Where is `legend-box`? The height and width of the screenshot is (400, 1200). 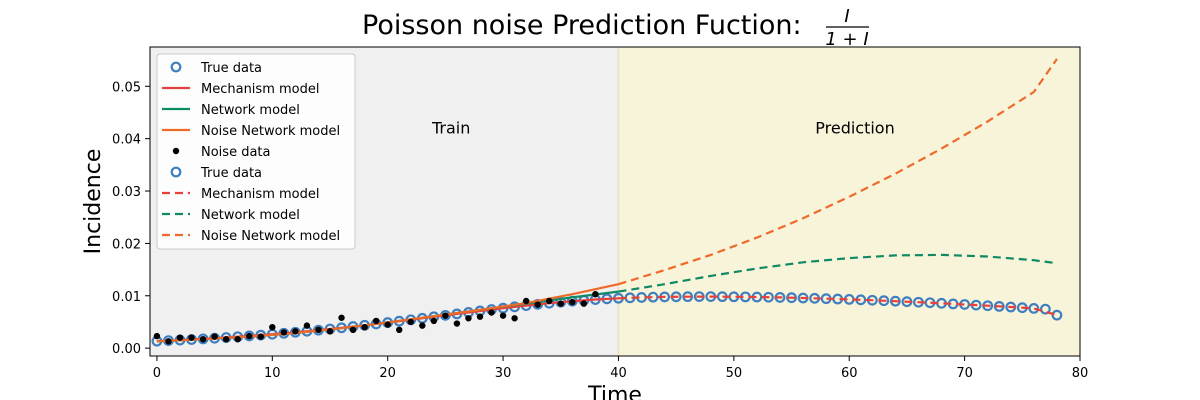 legend-box is located at coordinates (256, 151).